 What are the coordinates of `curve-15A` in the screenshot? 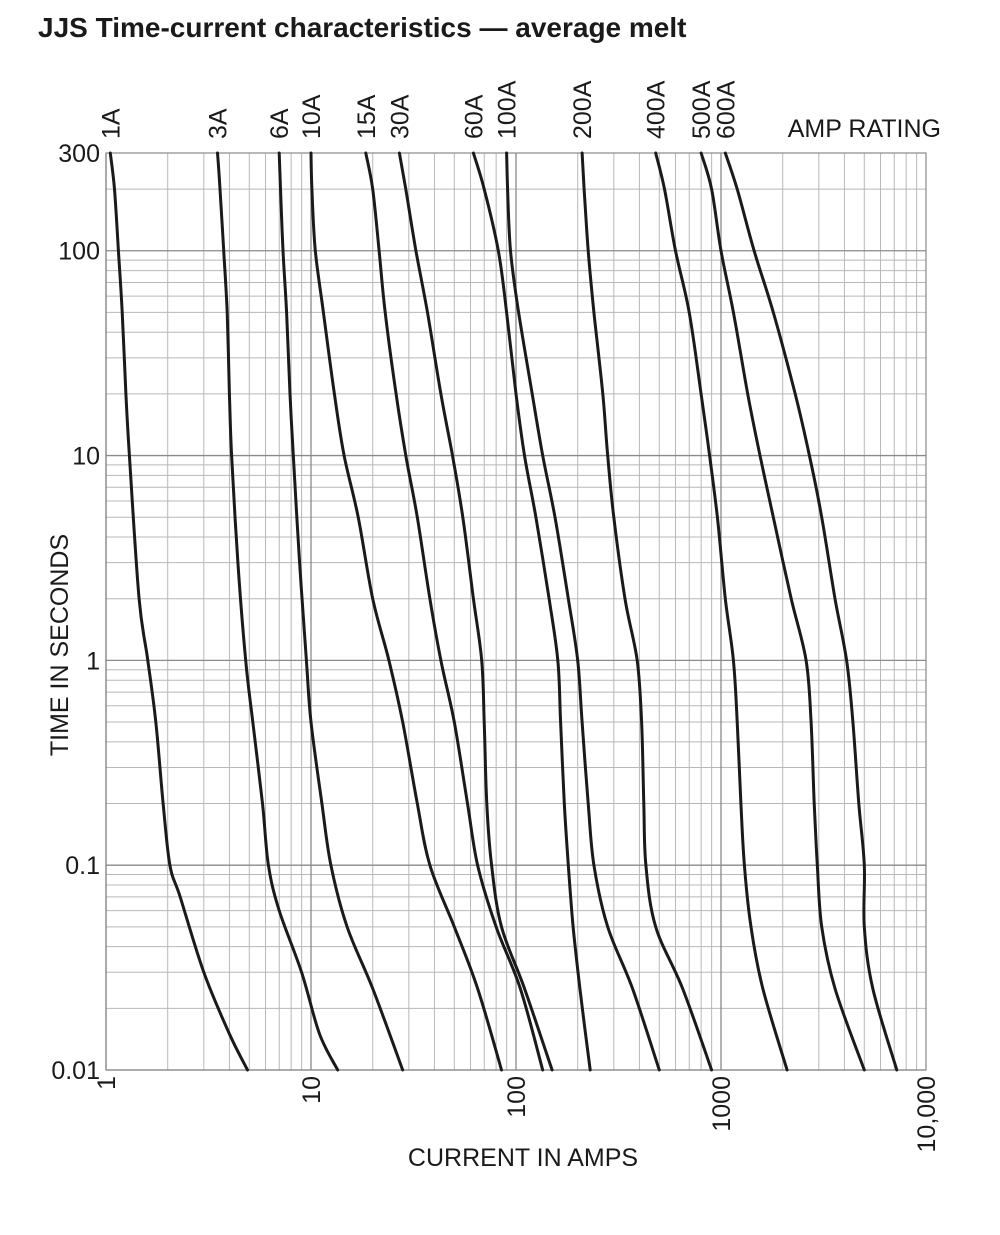 It's located at (454, 611).